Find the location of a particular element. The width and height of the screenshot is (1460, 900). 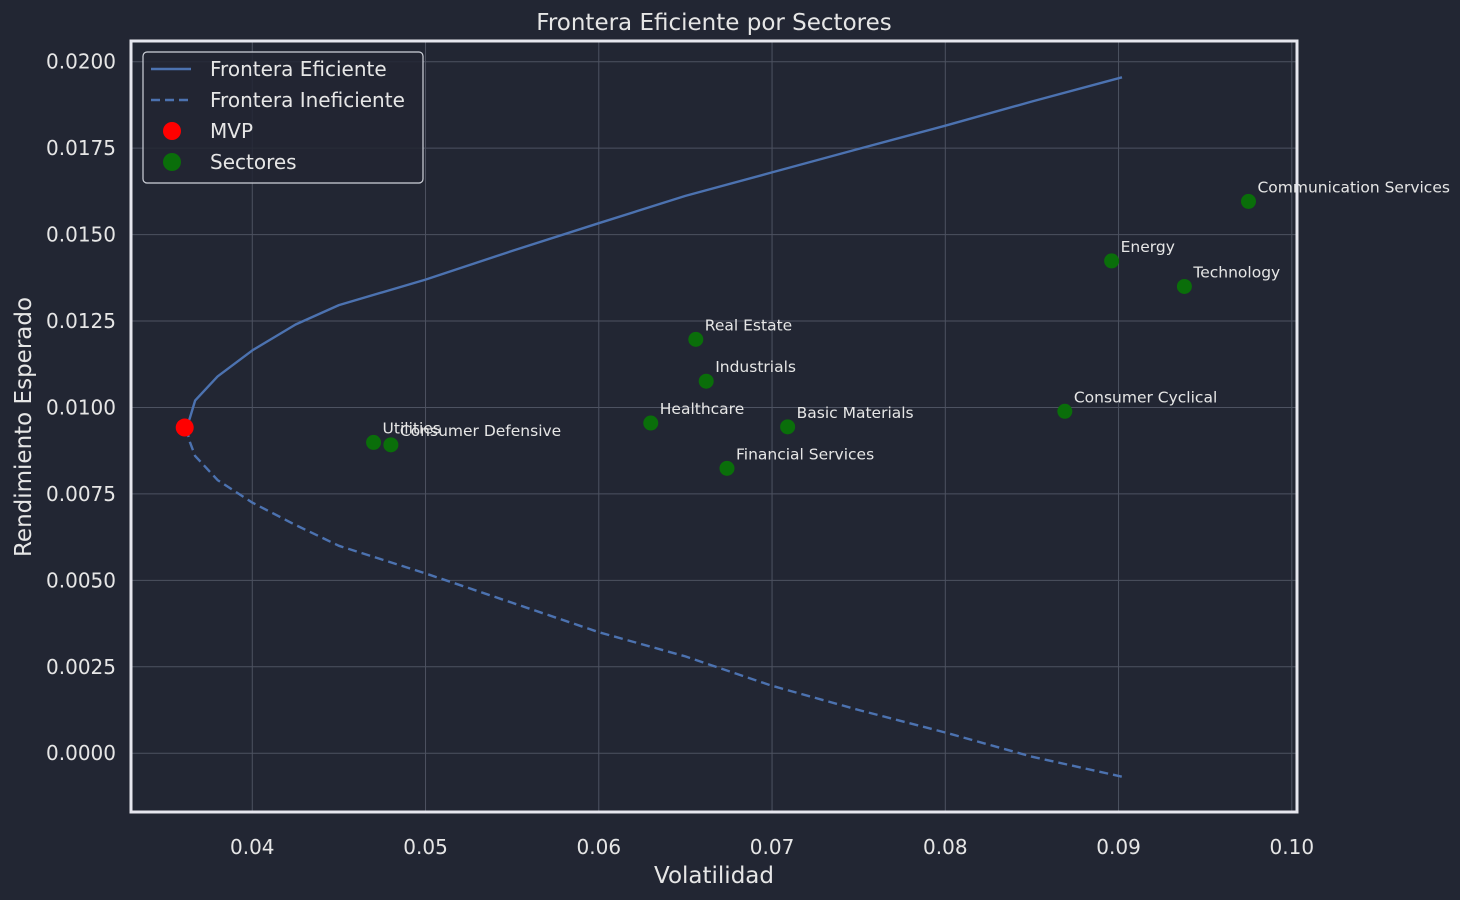

sector-label: Energy is located at coordinates (1148, 247).